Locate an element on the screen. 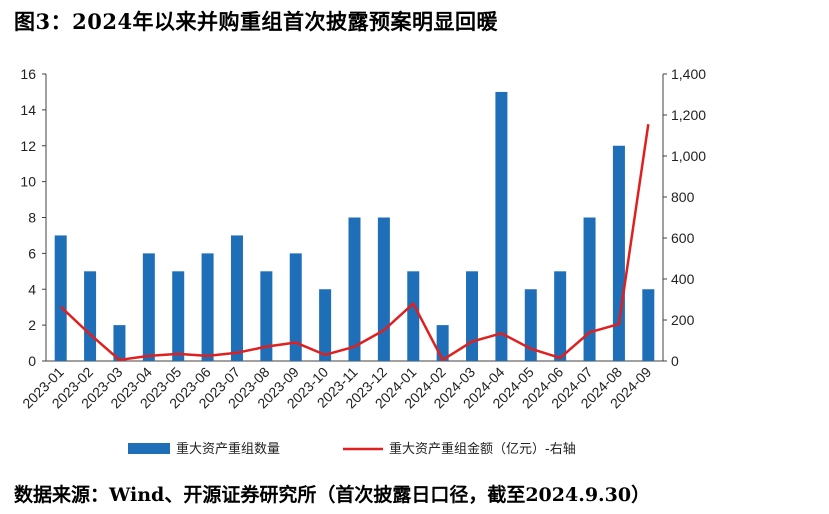  left-tick-label: 8 is located at coordinates (32, 218).